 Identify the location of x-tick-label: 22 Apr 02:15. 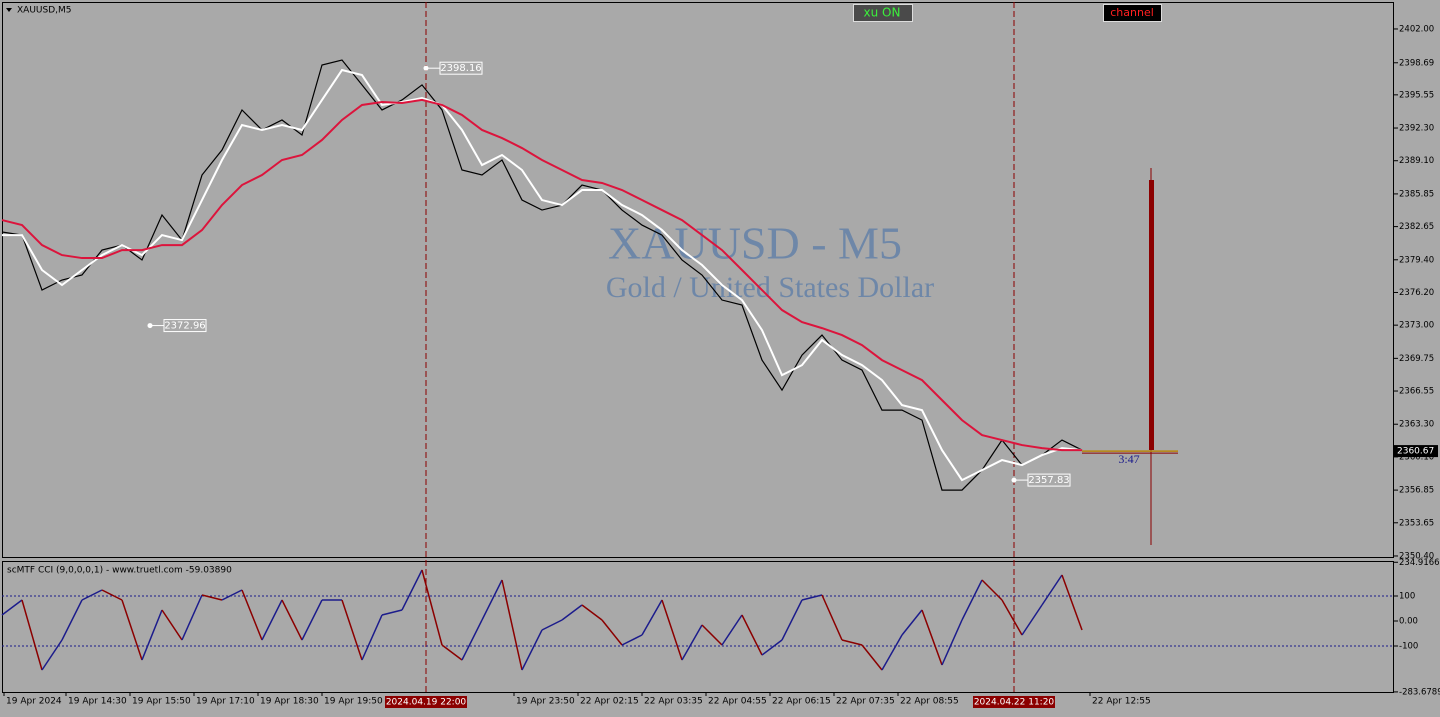
(609, 702).